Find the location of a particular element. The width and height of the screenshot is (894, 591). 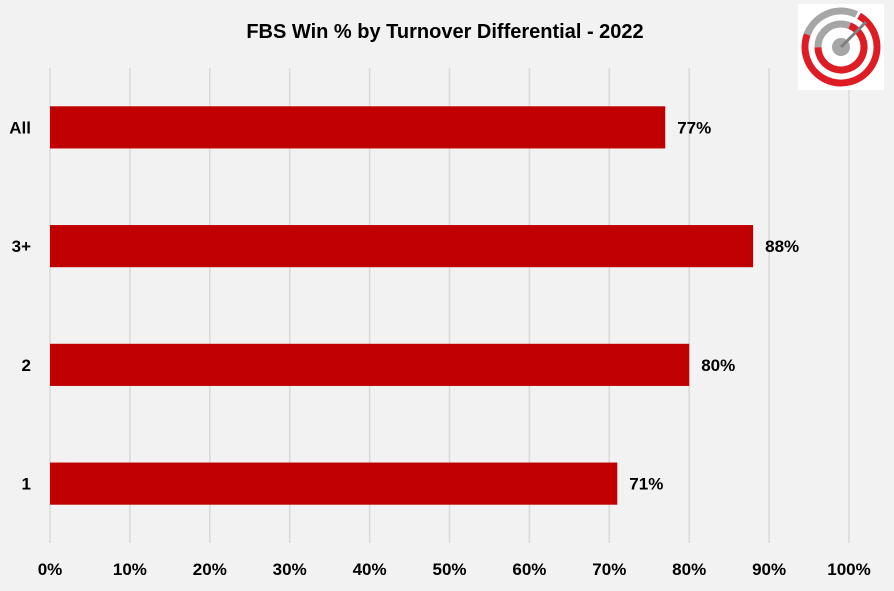

data-label: 71% is located at coordinates (646, 484).